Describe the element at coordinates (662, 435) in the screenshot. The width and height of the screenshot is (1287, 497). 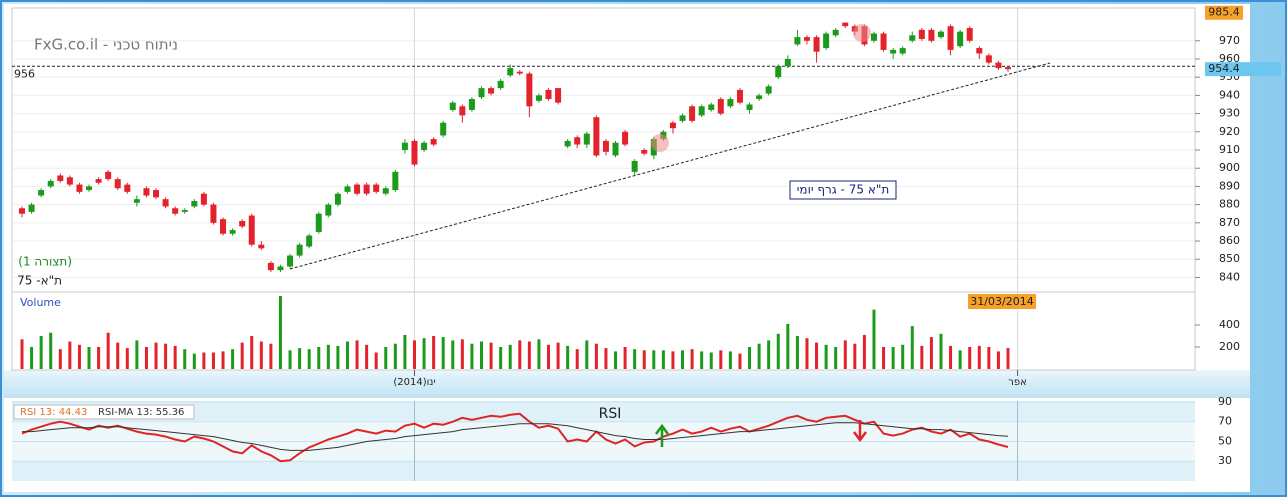
I see `up-arrow` at that location.